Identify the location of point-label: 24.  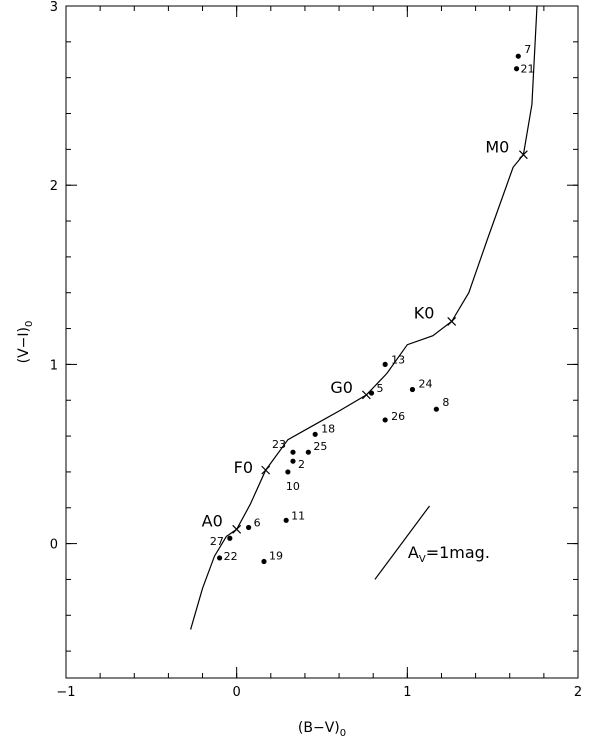
(425, 383).